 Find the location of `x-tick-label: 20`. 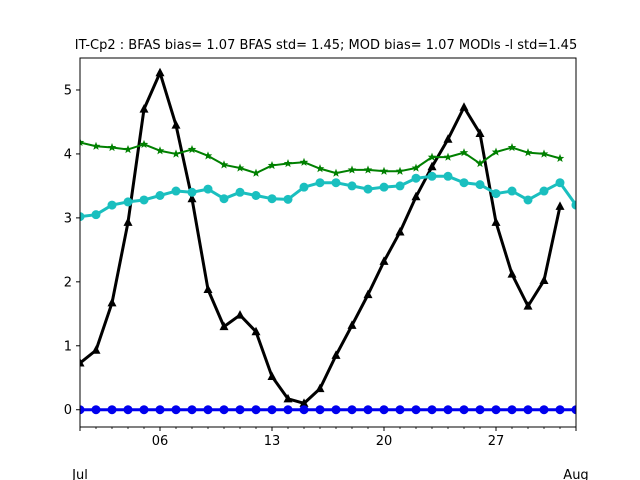

x-tick-label: 20 is located at coordinates (384, 441).